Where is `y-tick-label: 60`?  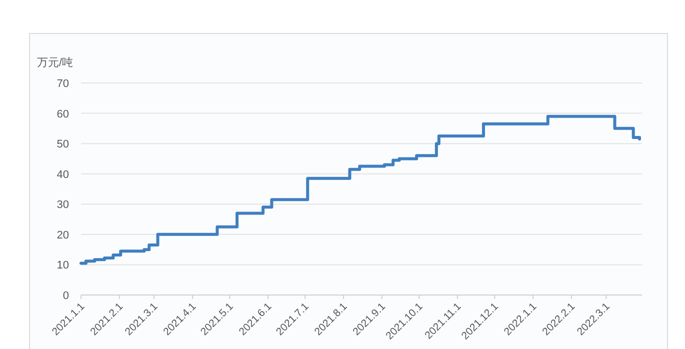
y-tick-label: 60 is located at coordinates (62, 114).